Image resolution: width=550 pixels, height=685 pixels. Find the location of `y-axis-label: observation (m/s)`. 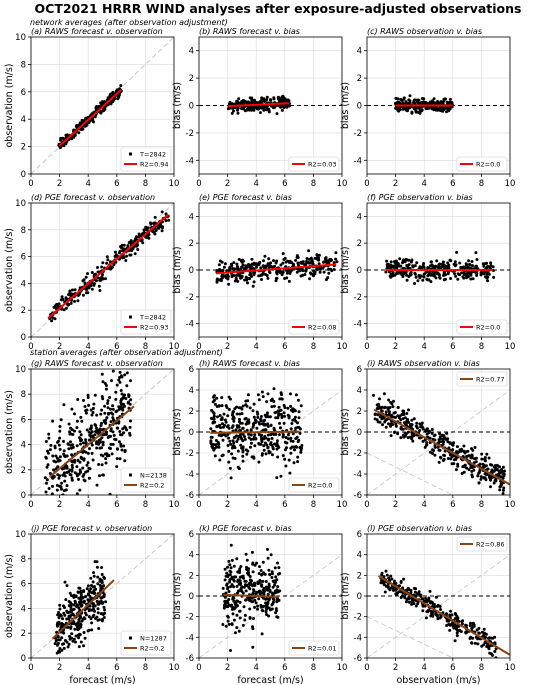

y-axis-label: observation (m/s) is located at coordinates (9, 270).